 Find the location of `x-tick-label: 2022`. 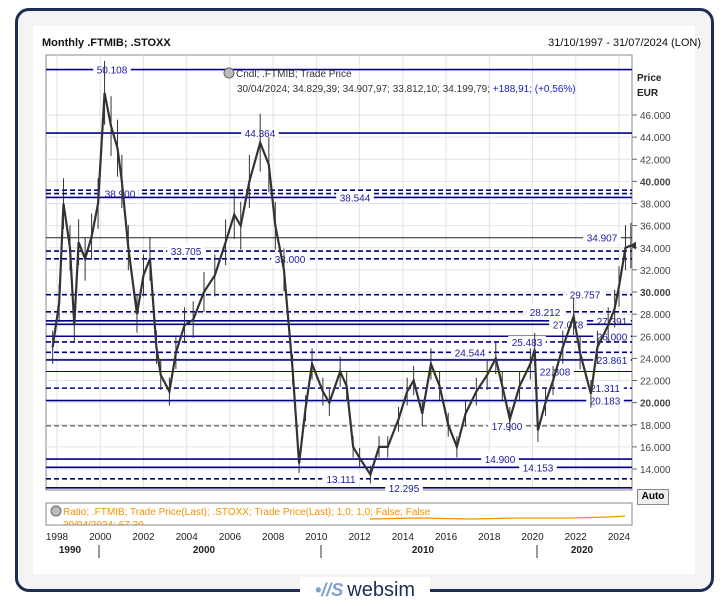

x-tick-label: 2022 is located at coordinates (576, 537).